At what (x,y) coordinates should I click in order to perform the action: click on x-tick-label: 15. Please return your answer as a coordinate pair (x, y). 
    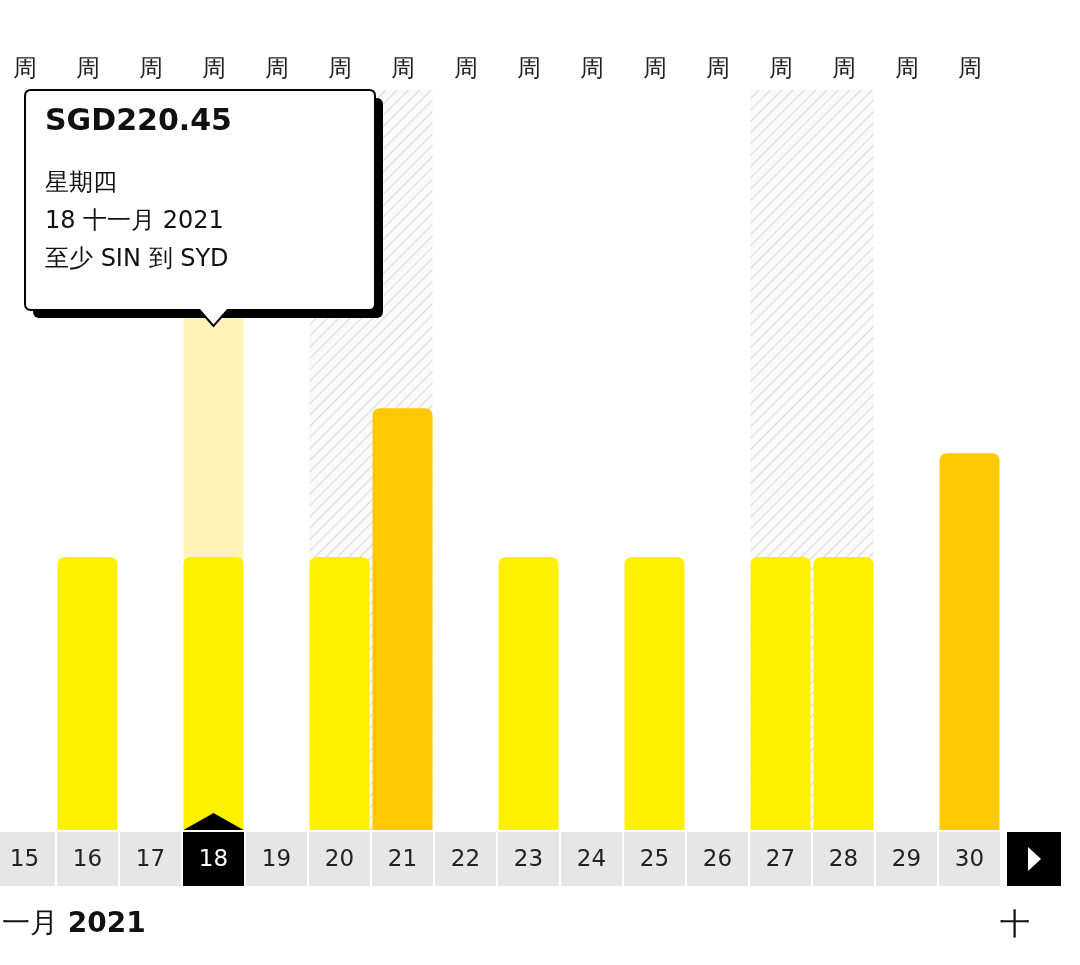
    Looking at the image, I should click on (24, 858).